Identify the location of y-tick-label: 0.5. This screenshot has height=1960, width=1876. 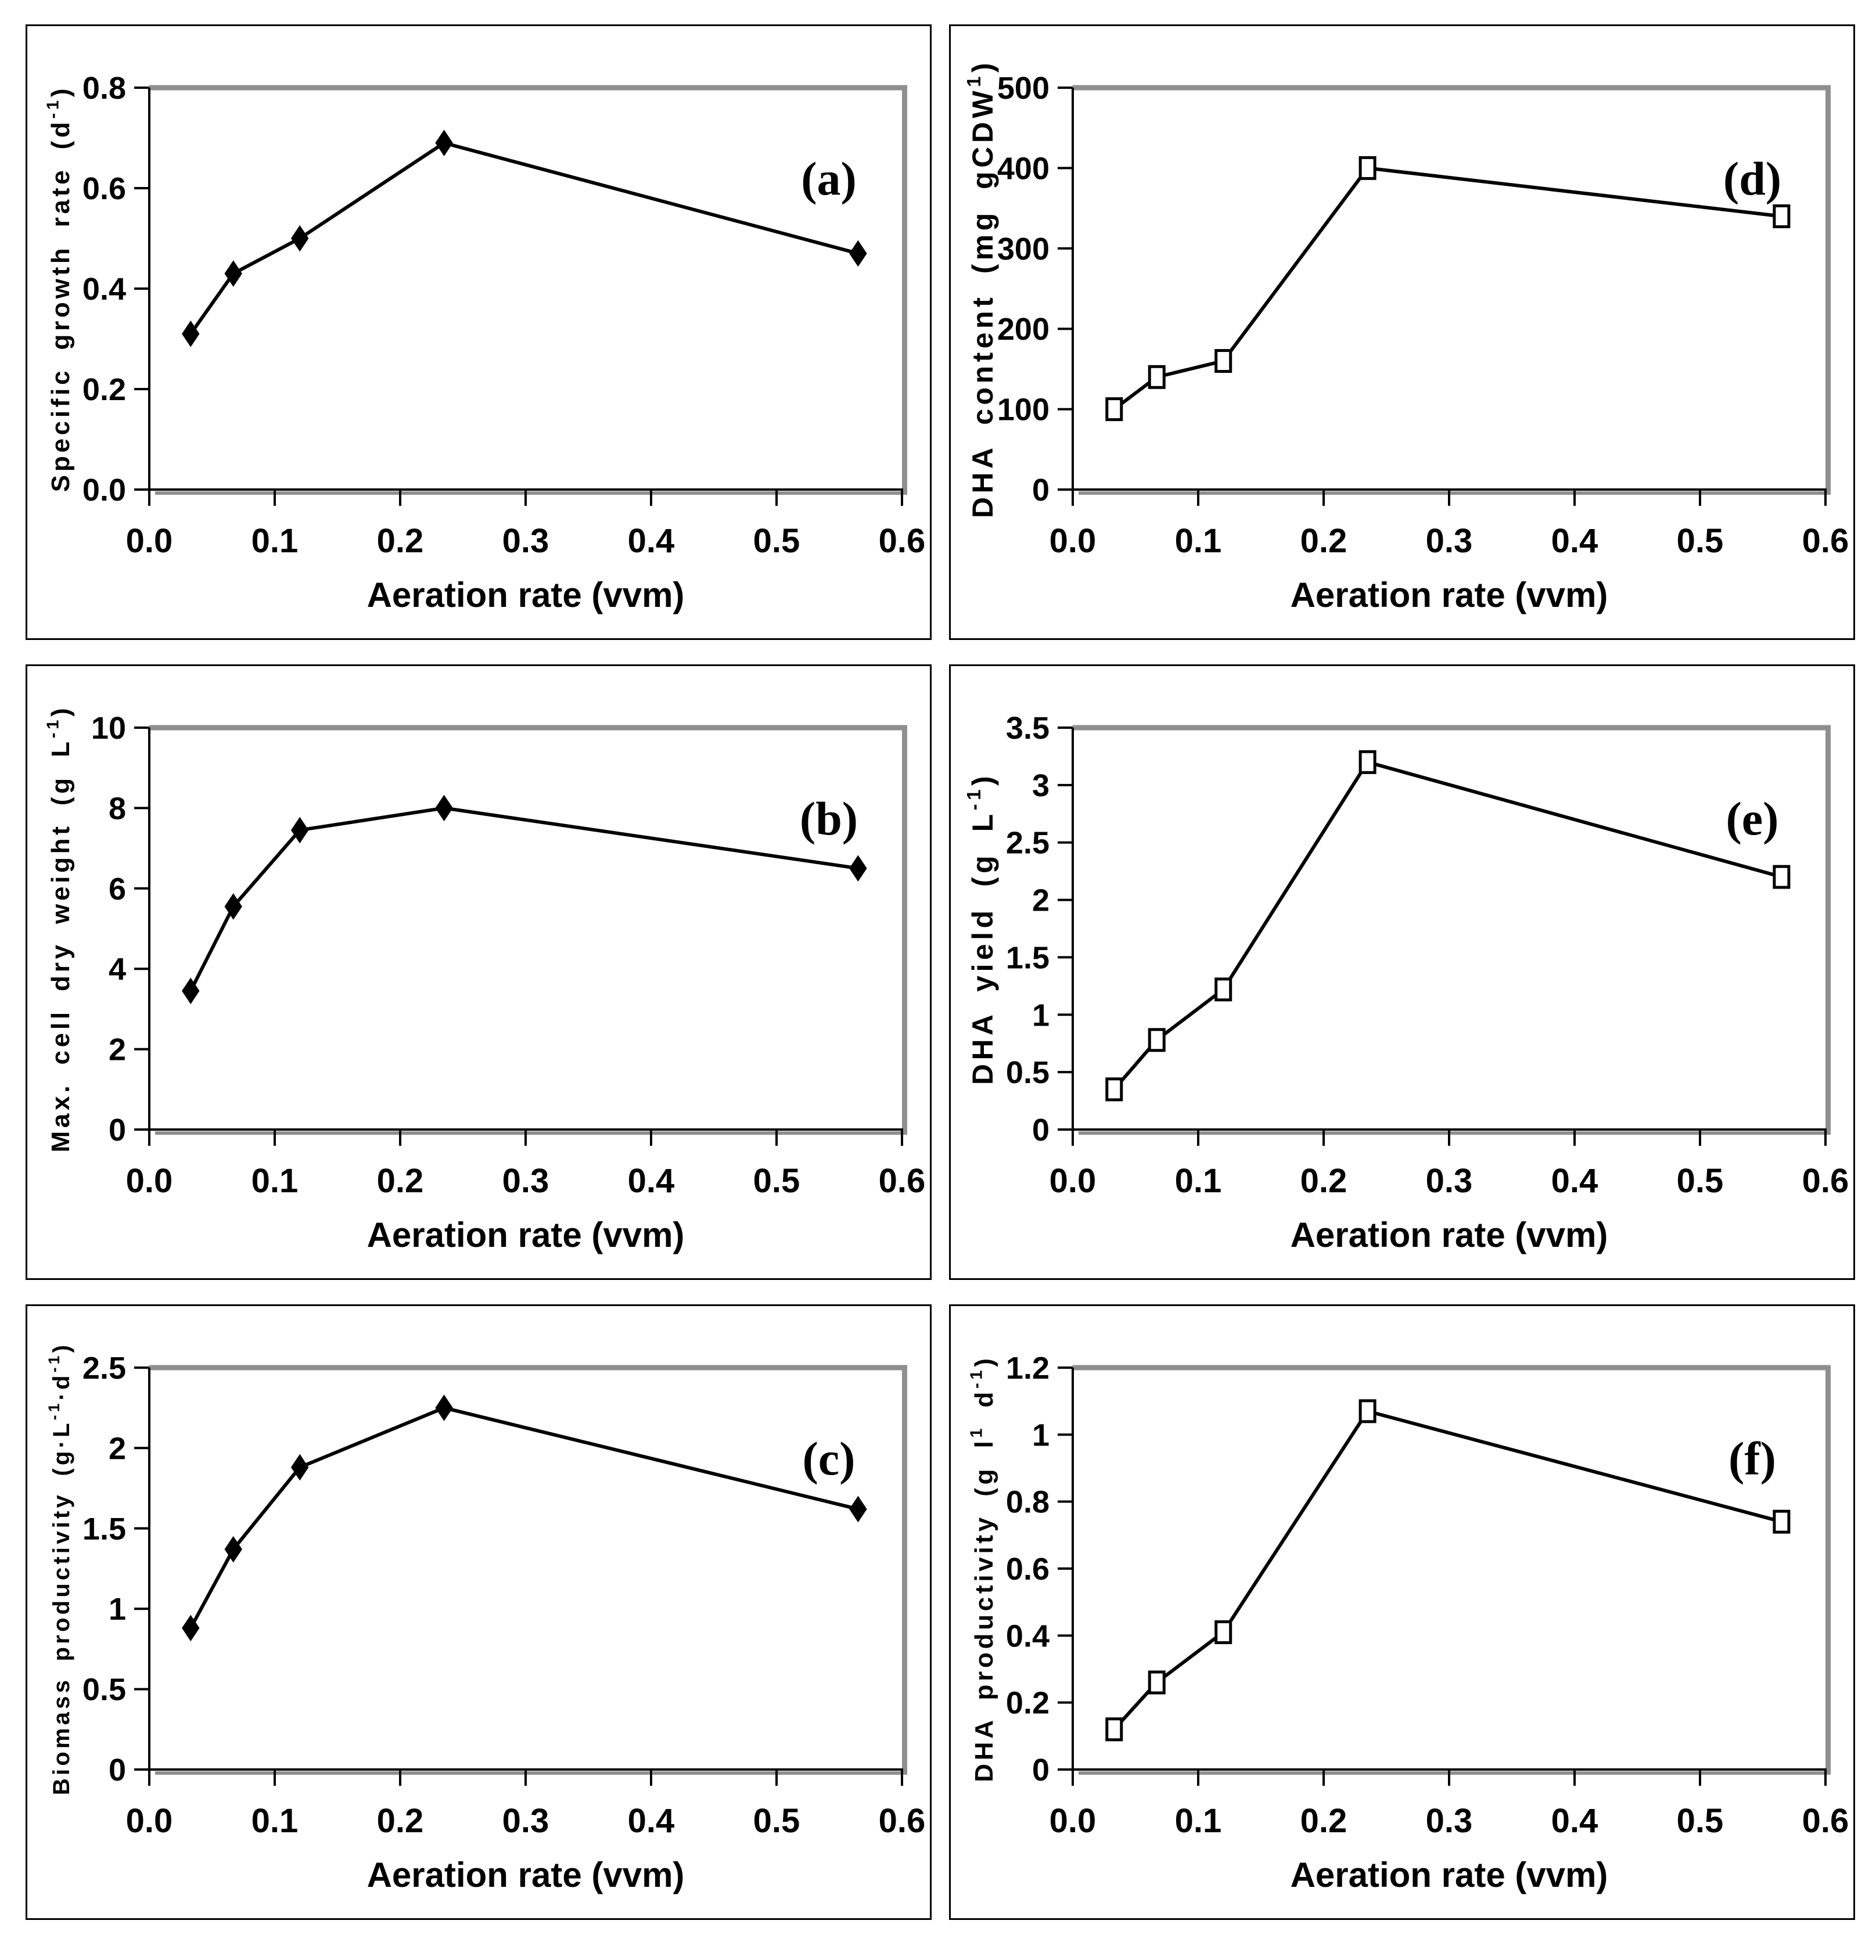
(1028, 1072).